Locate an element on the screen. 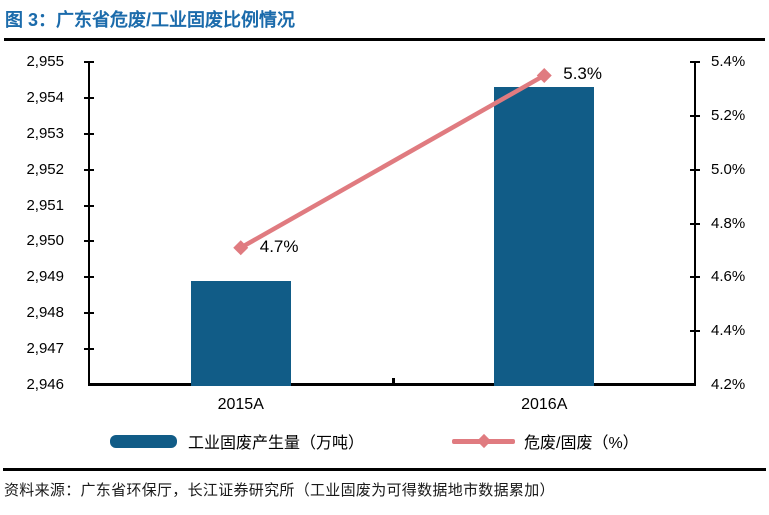 This screenshot has height=515, width=769. left-axis-tick-label: 2,952 is located at coordinates (45, 169).